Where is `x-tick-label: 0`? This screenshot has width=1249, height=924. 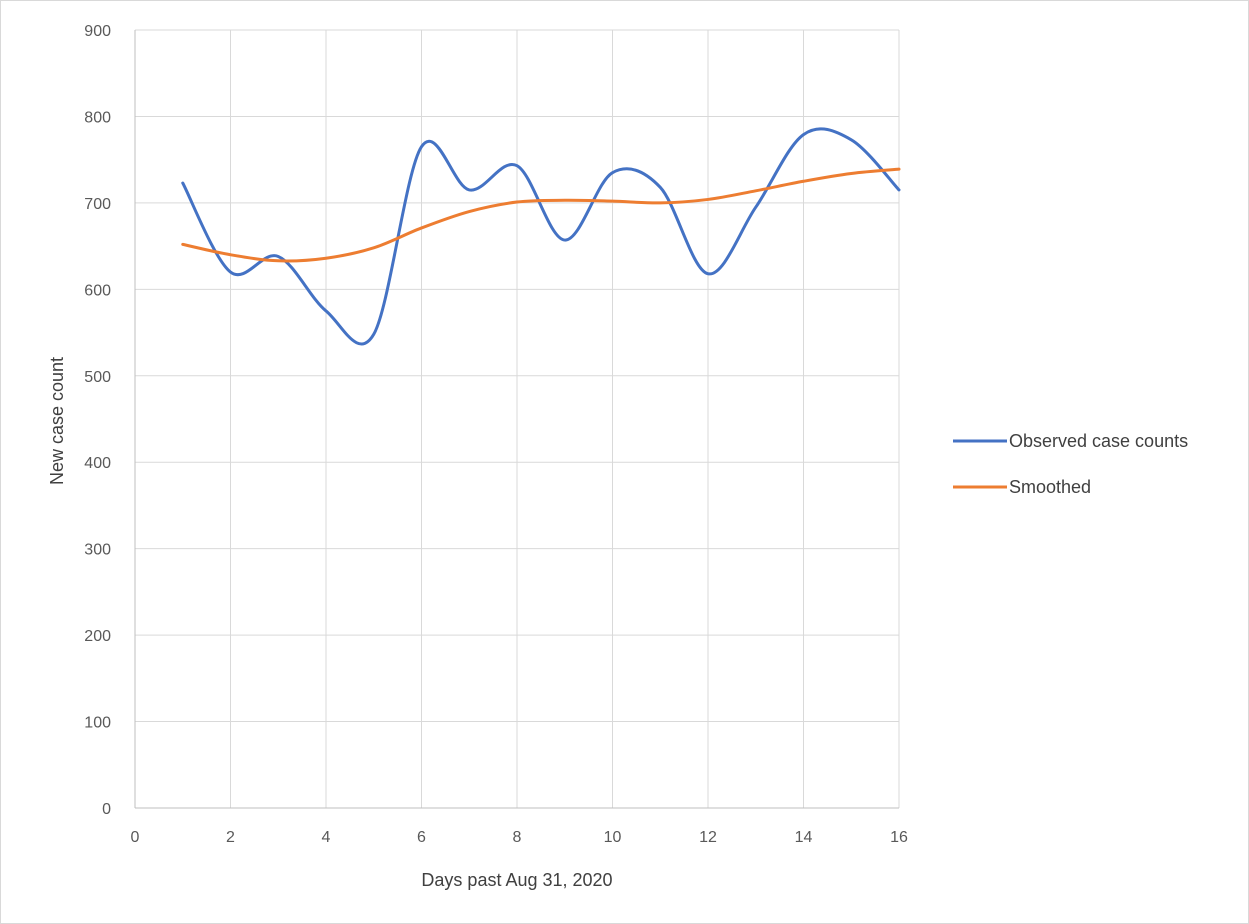
x-tick-label: 0 is located at coordinates (135, 837).